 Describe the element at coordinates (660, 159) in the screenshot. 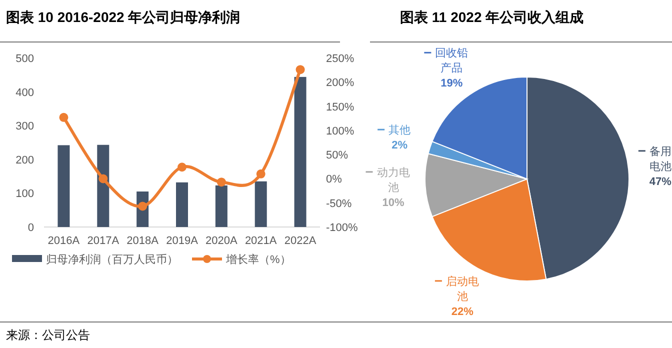

I see `slice-label: 备用电池` at that location.